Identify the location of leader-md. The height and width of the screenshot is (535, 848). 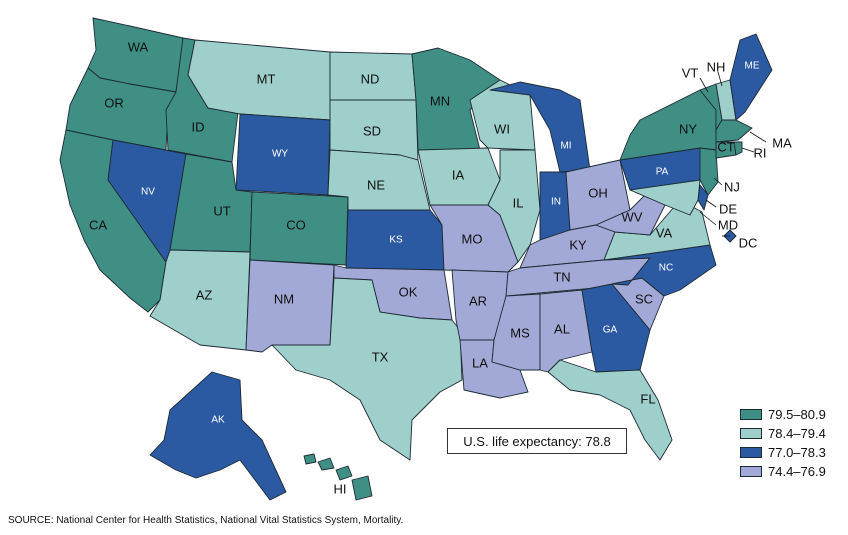
(708, 218).